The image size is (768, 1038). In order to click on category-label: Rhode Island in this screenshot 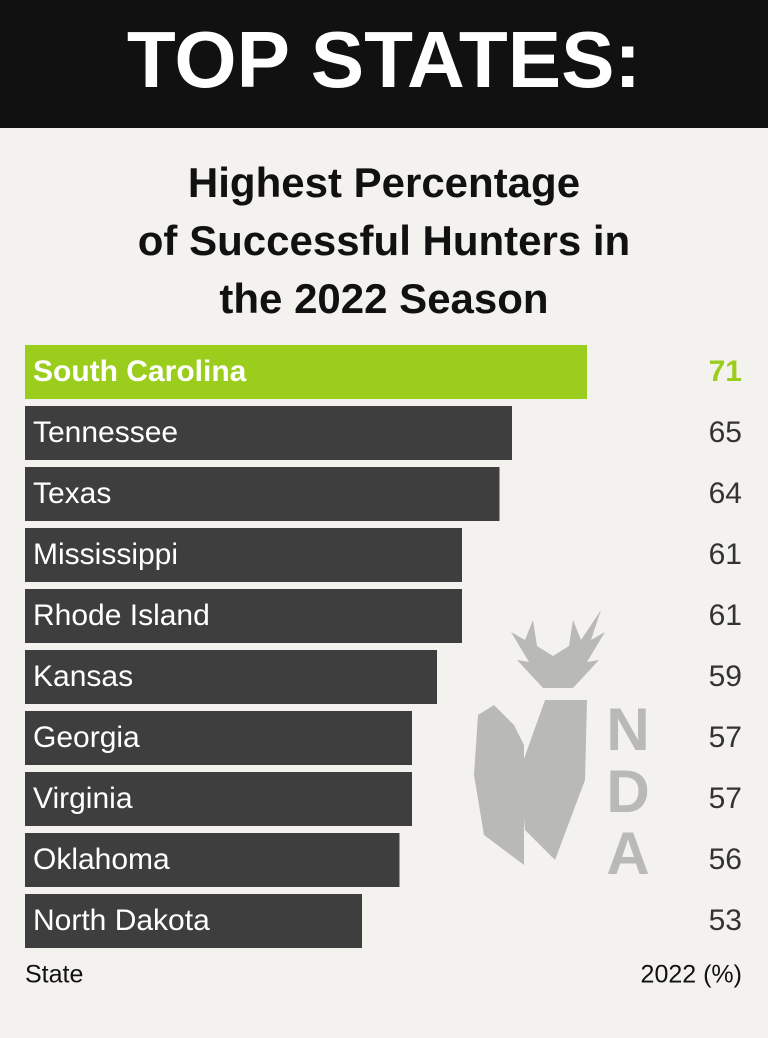, I will do `click(121, 615)`.